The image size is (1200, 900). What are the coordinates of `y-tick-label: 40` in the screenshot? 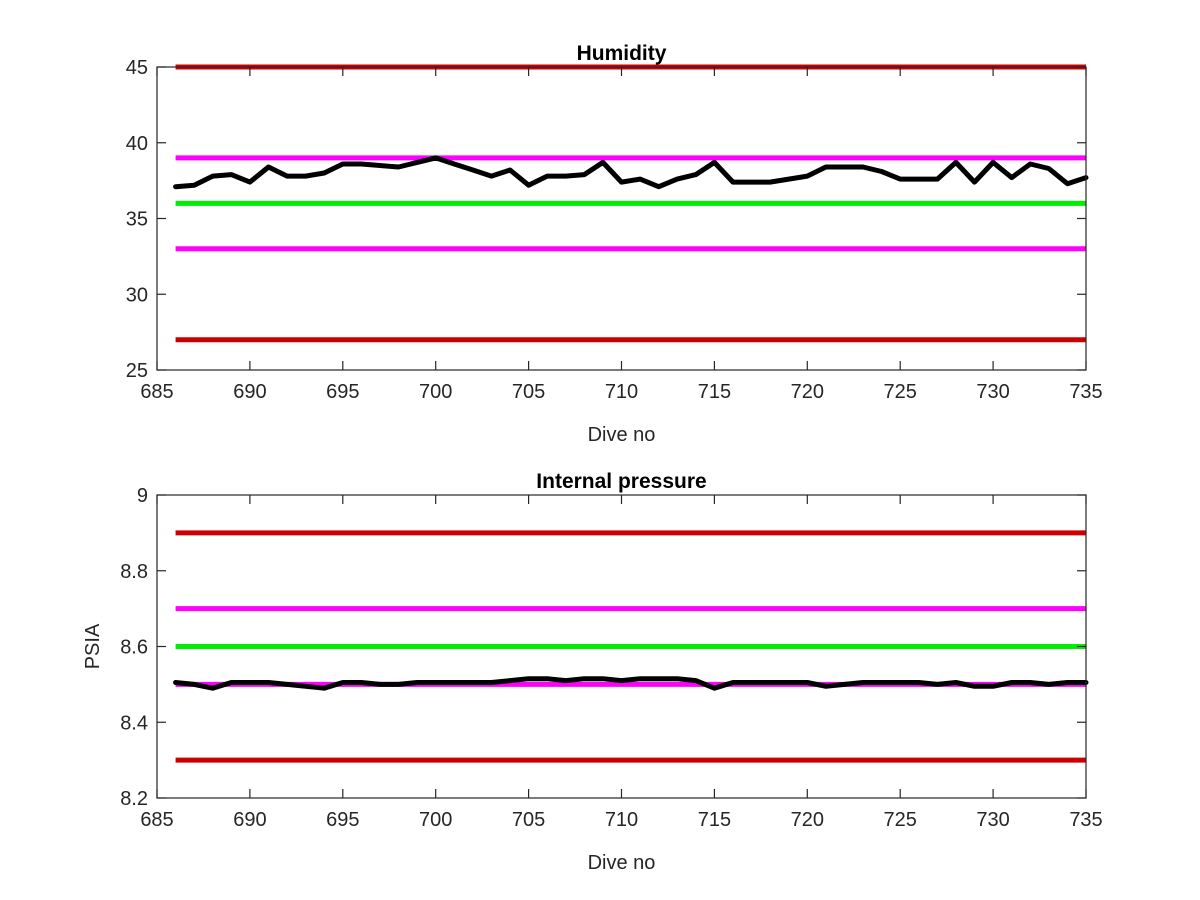 It's located at (137, 144).